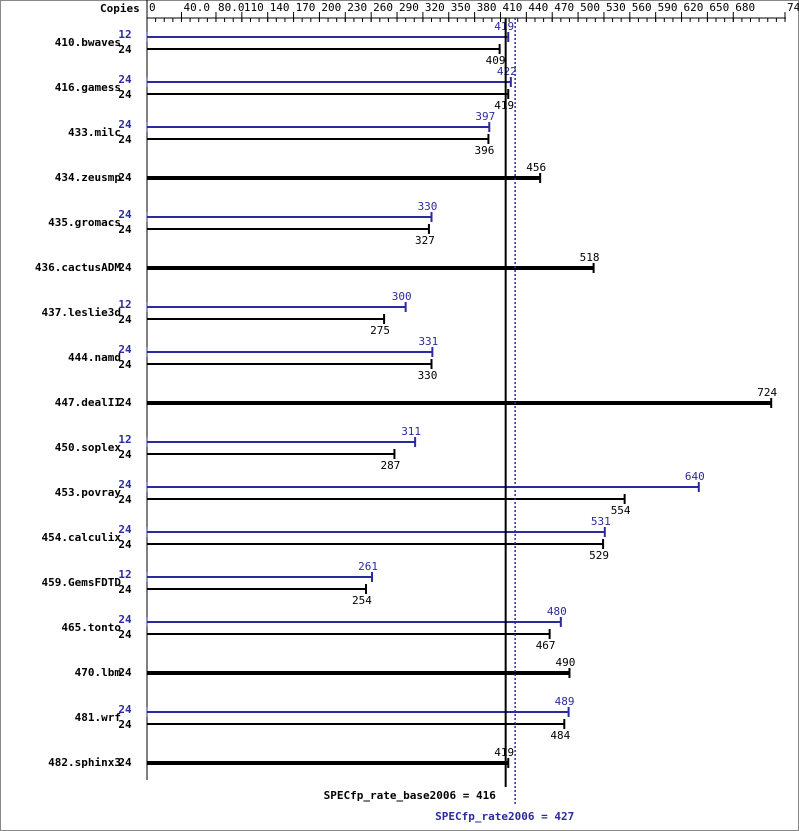  What do you see at coordinates (120, 8) in the screenshot?
I see `copies-header: Copies` at bounding box center [120, 8].